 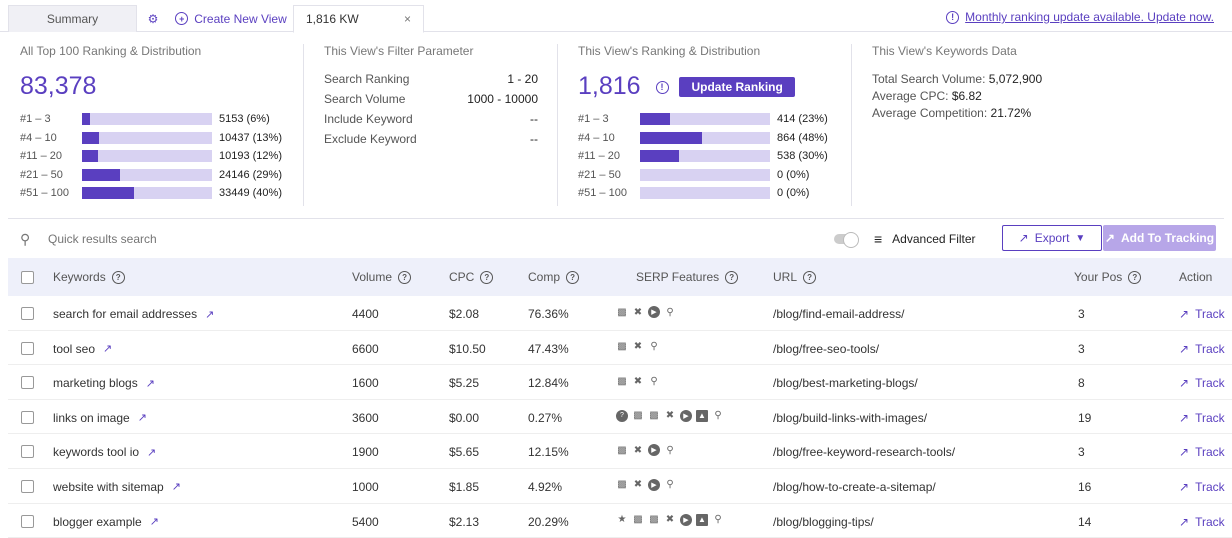 I want to click on update-ranking-button: Update Ranking, so click(x=737, y=87).